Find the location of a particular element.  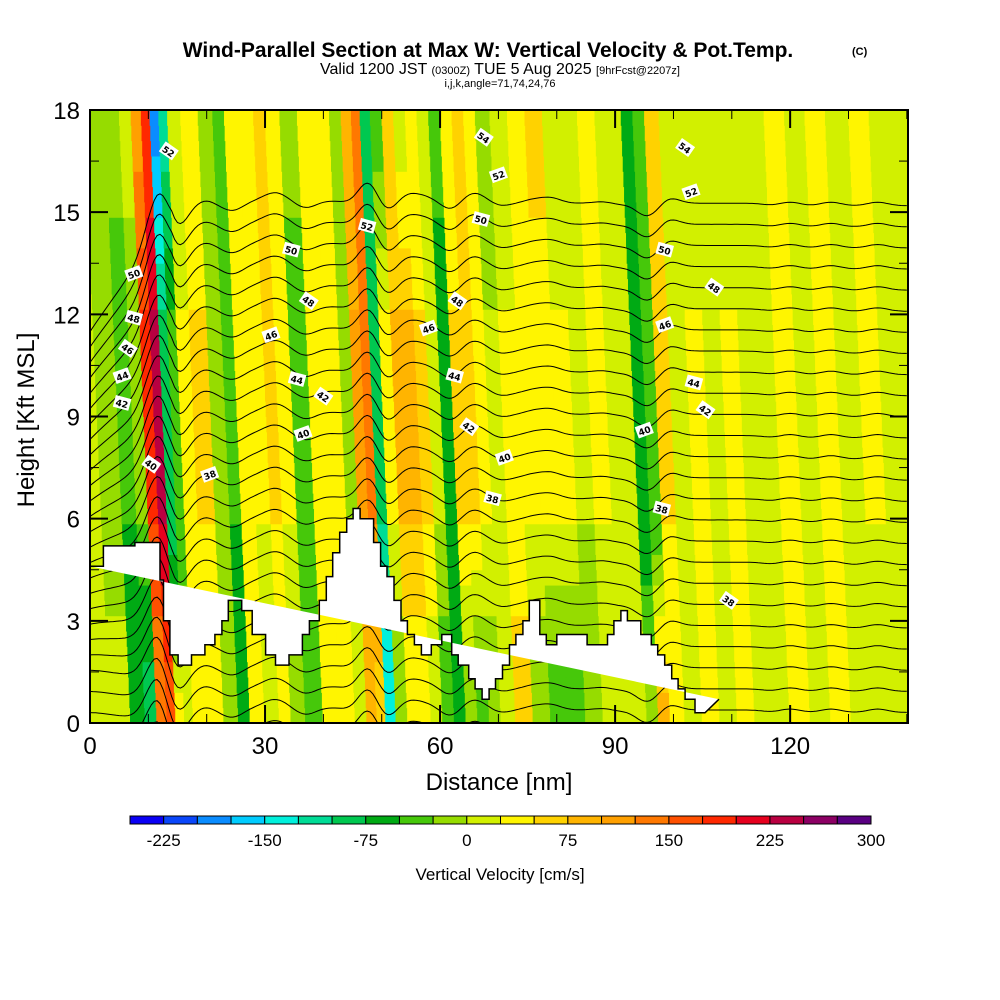

y-tick-label: 12 is located at coordinates (66, 315).